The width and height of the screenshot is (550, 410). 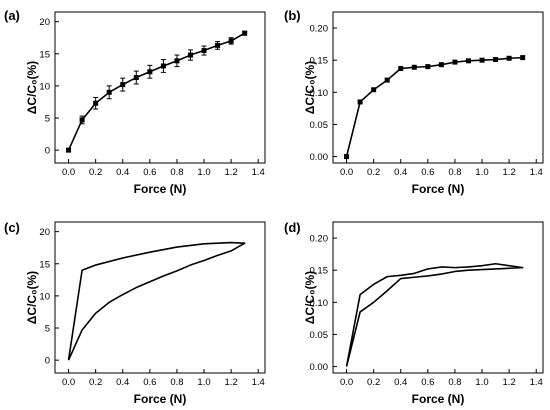 I want to click on y-tick-label: 0.10, so click(x=319, y=303).